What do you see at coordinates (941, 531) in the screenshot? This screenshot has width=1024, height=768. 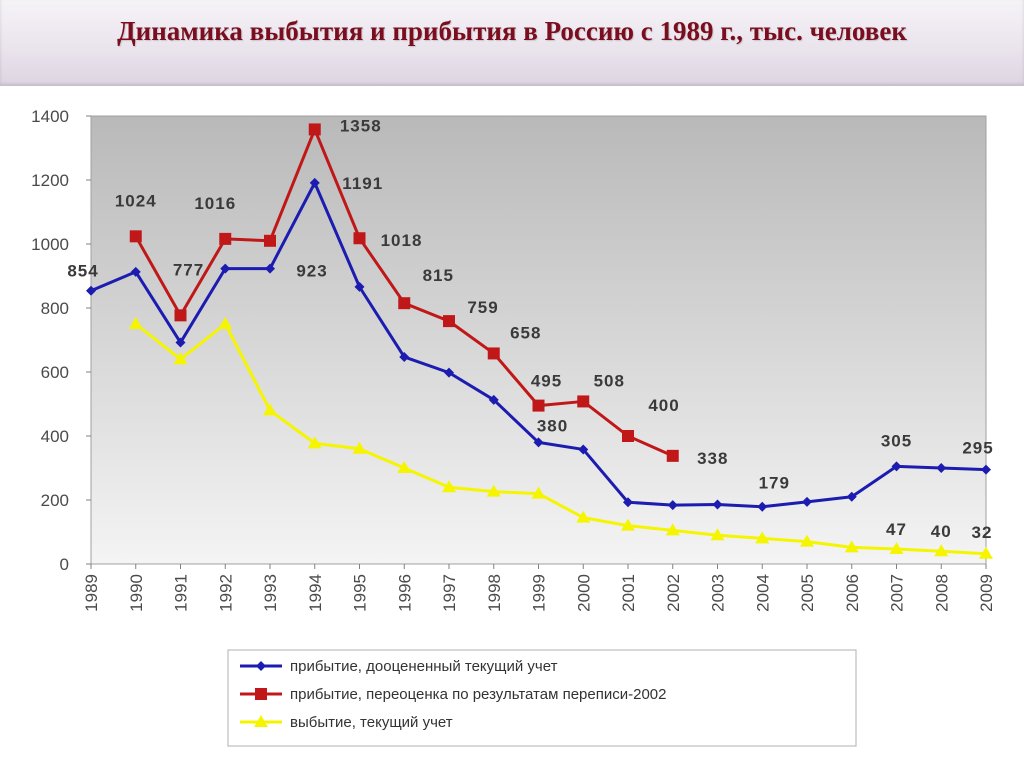 I see `data-label: 40` at bounding box center [941, 531].